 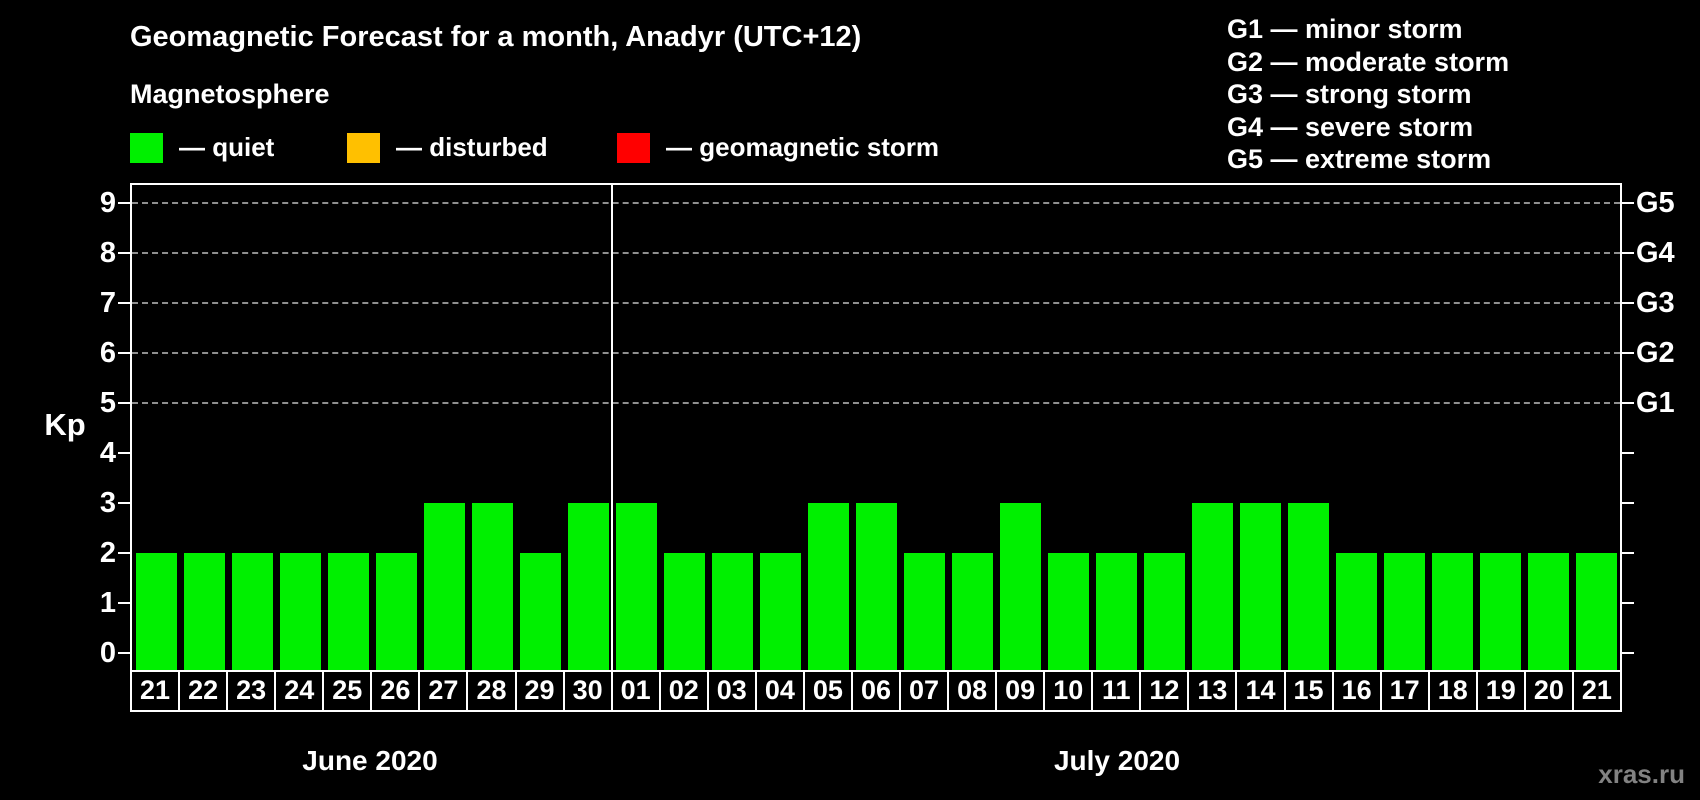 What do you see at coordinates (1655, 303) in the screenshot?
I see `g-scale-tick-label-g3: G3` at bounding box center [1655, 303].